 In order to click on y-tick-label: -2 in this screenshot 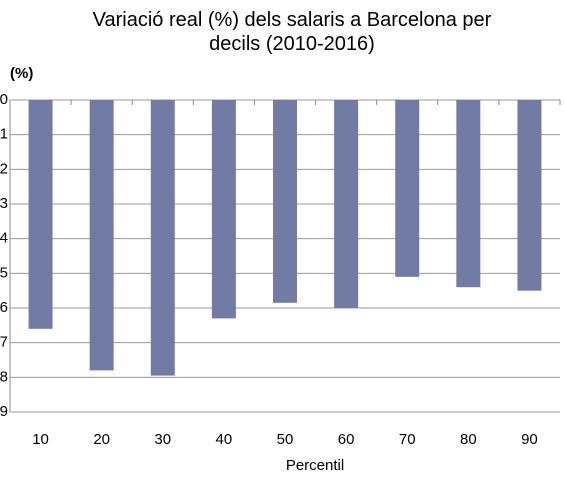, I will do `click(4, 168)`.